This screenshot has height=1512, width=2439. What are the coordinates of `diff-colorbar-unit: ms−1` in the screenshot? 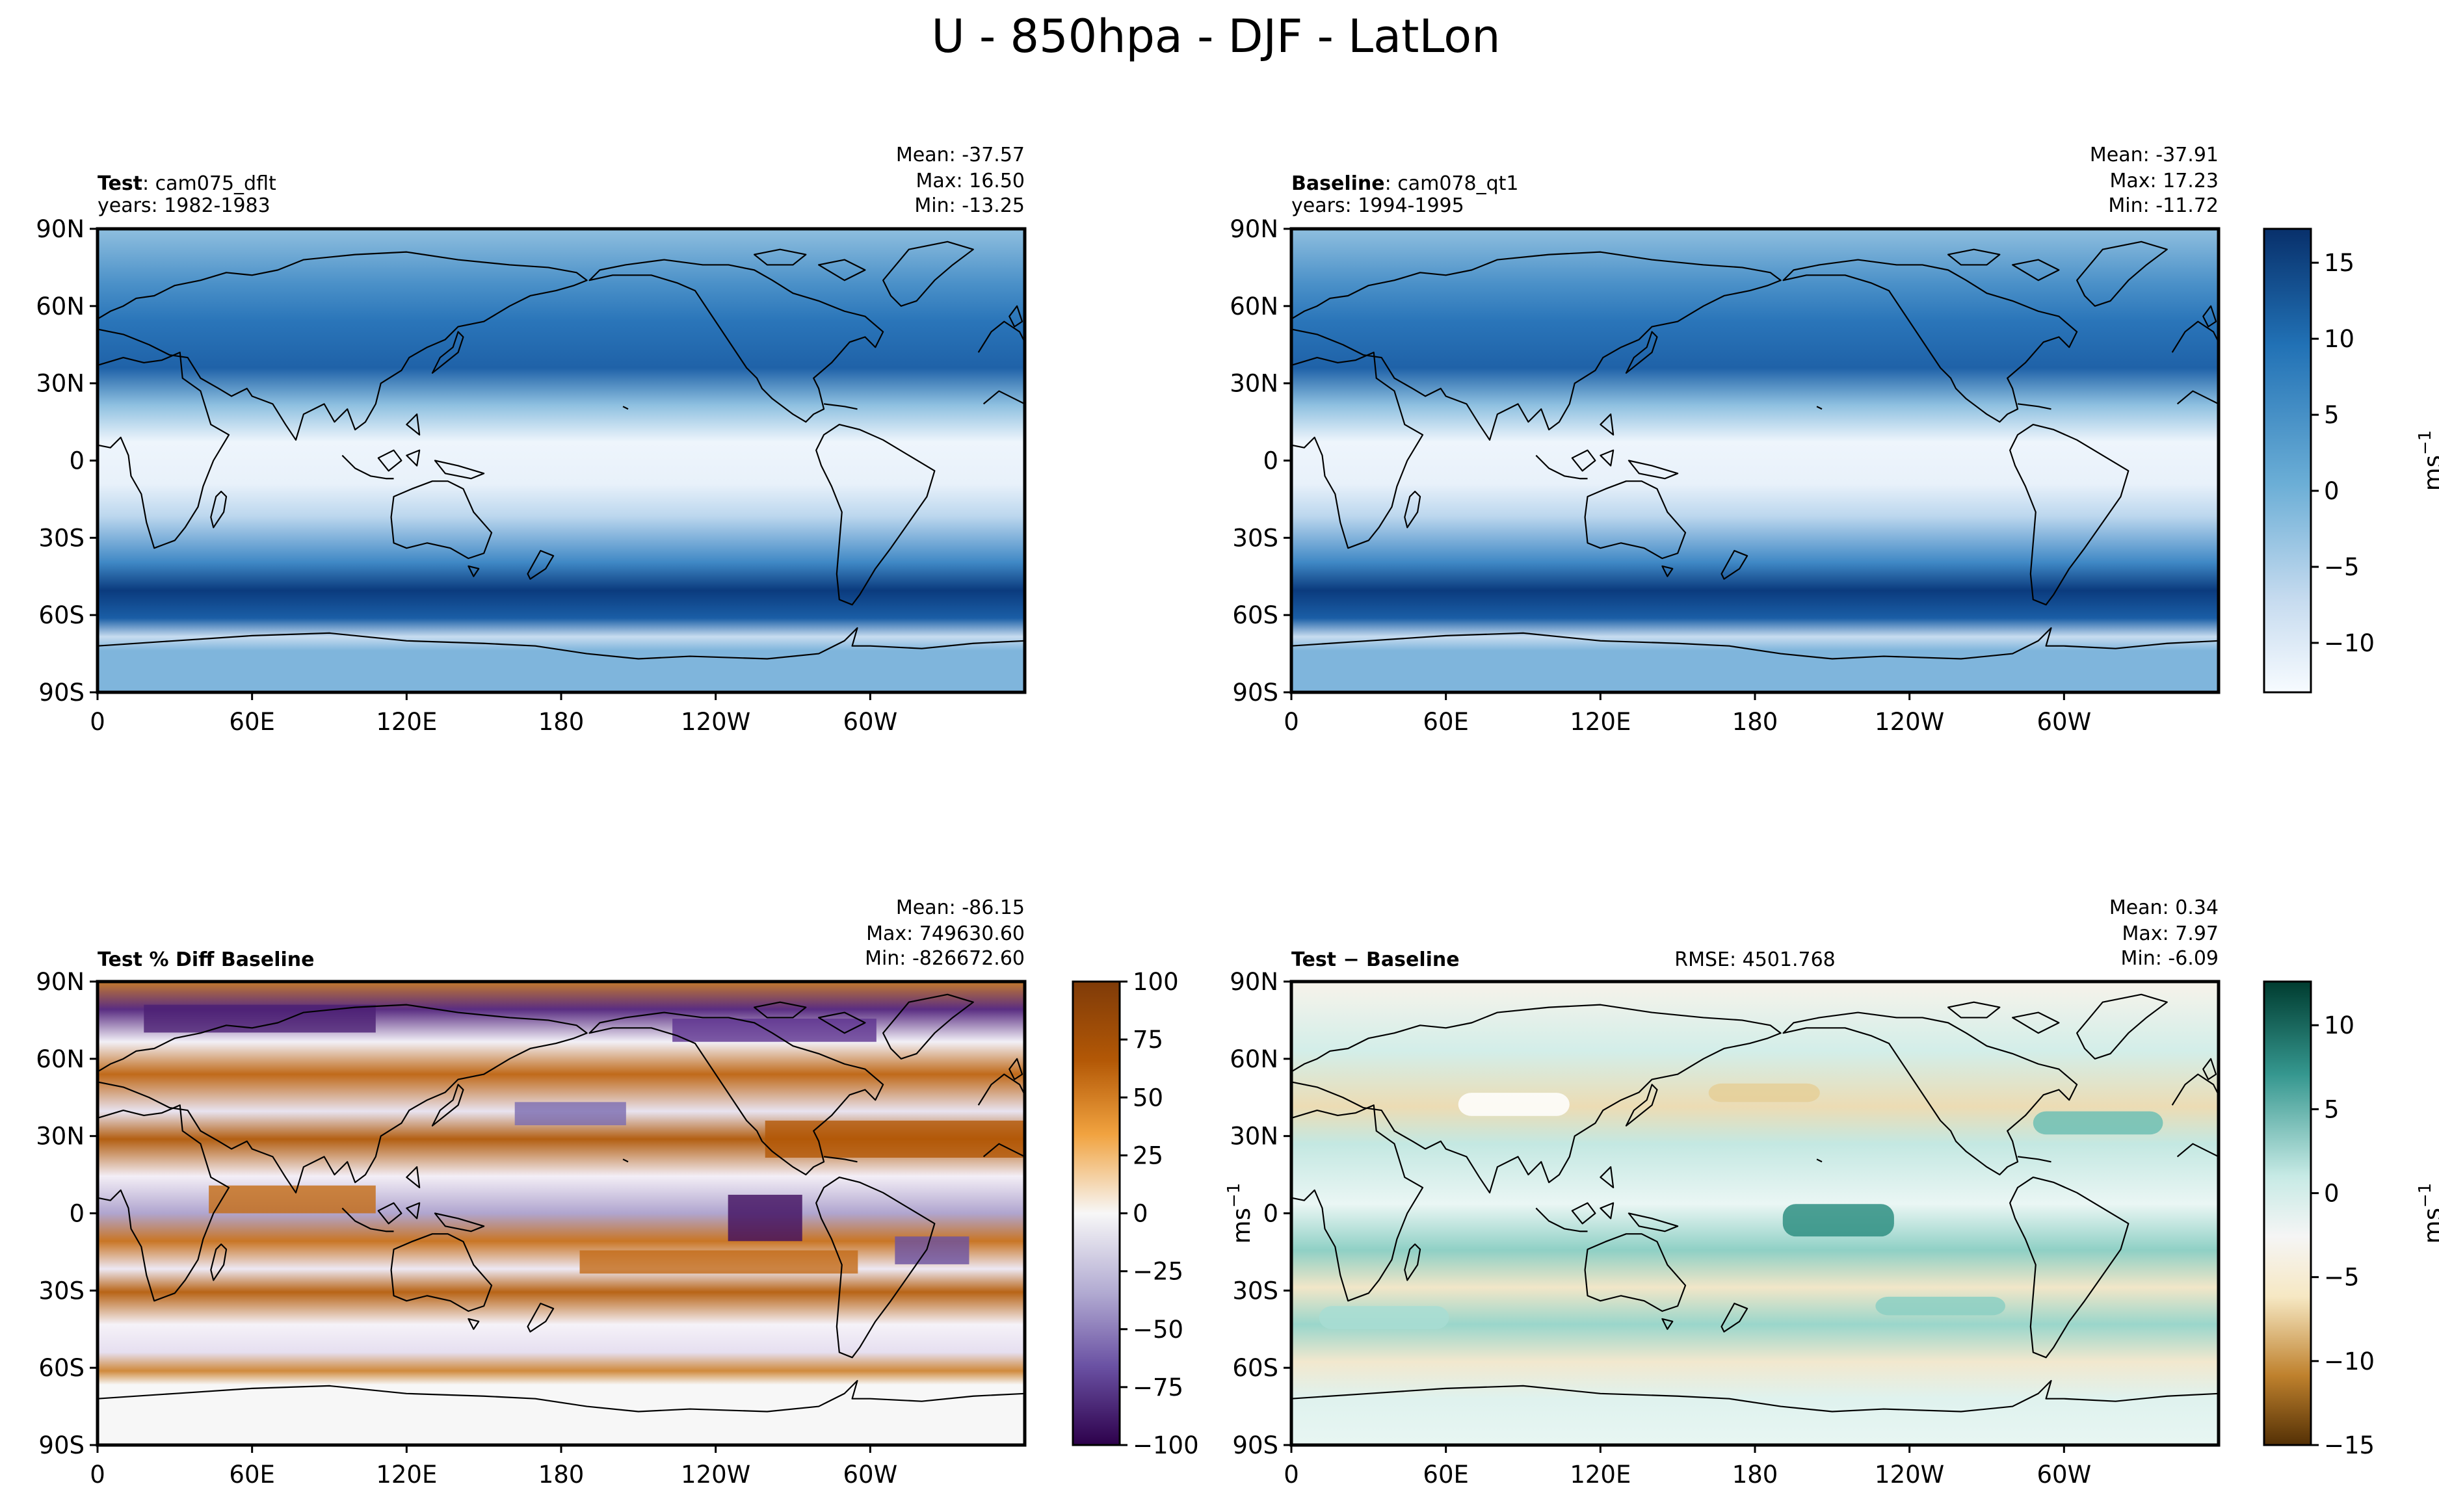 It's located at (2427, 1213).